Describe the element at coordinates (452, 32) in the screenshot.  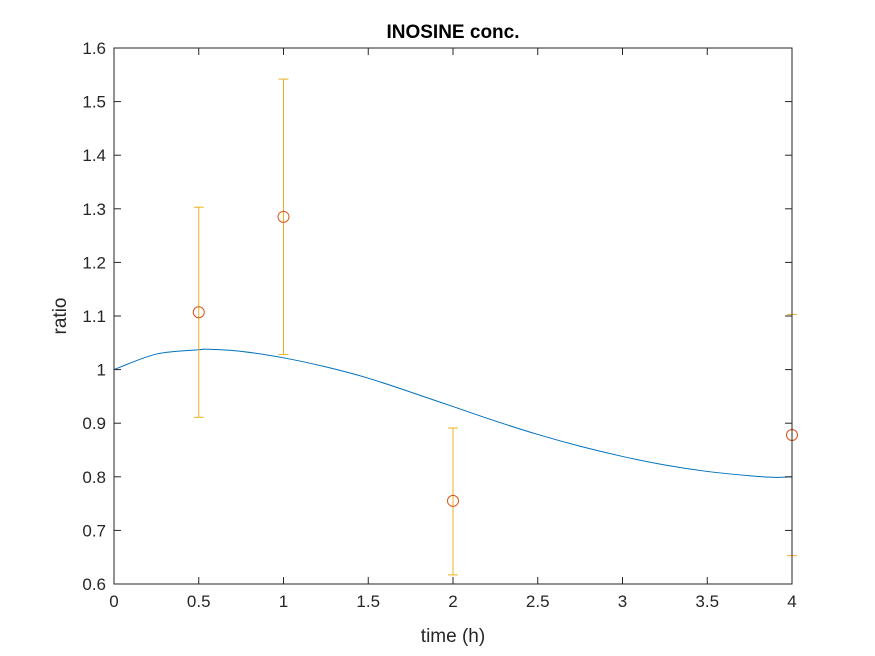
I see `chart-title: INOSINE conc.` at that location.